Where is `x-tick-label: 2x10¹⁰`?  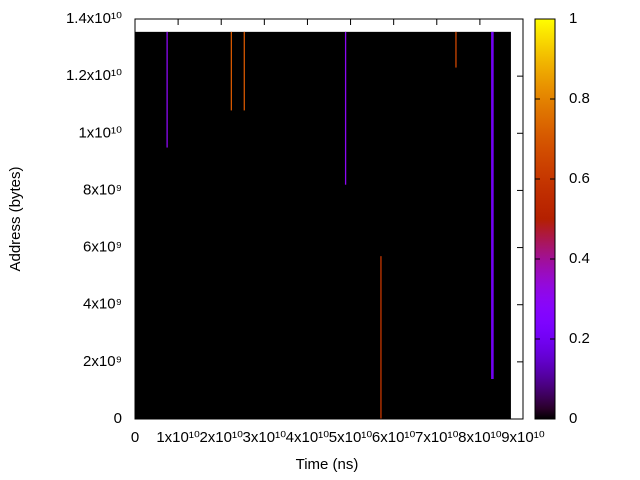 x-tick-label: 2x10¹⁰ is located at coordinates (221, 437).